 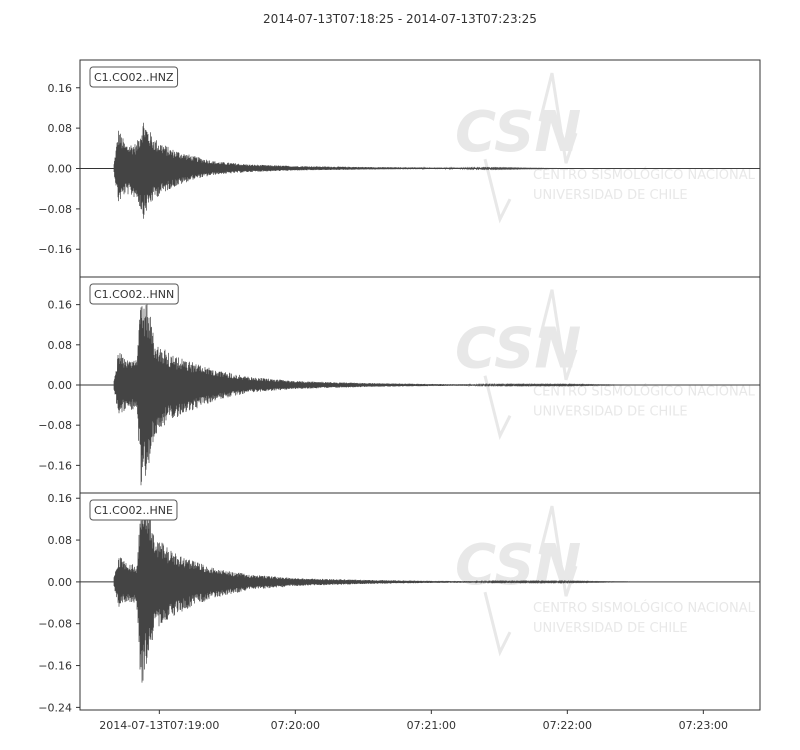 I want to click on channel-label: C1.CO02..HNE, so click(x=133, y=510).